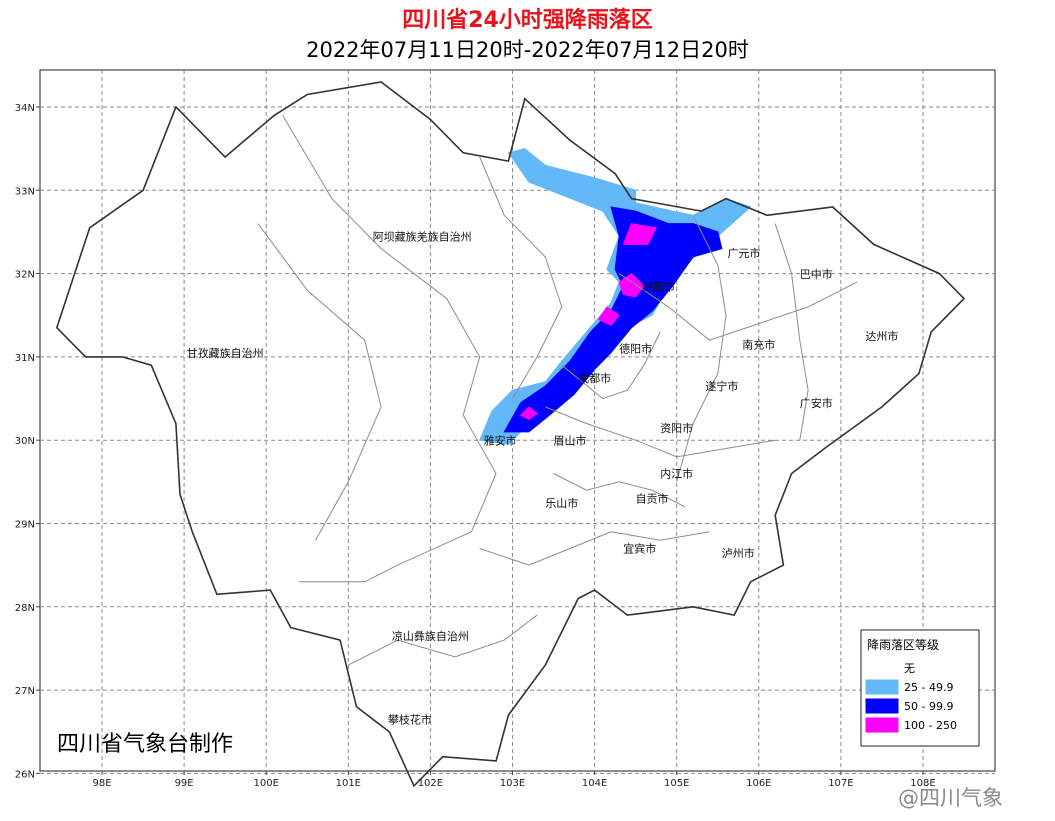 The width and height of the screenshot is (1055, 821). I want to click on legend-label: 50 - 99.9, so click(928, 706).